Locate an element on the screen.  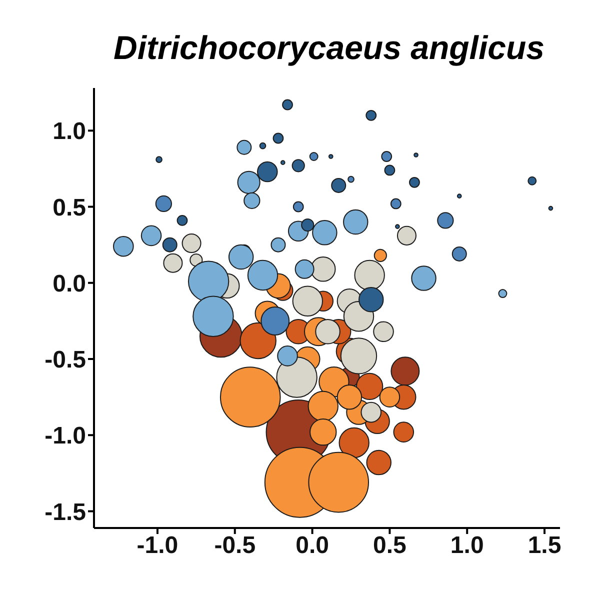
y-tick-label: -1.5 is located at coordinates (65, 512).